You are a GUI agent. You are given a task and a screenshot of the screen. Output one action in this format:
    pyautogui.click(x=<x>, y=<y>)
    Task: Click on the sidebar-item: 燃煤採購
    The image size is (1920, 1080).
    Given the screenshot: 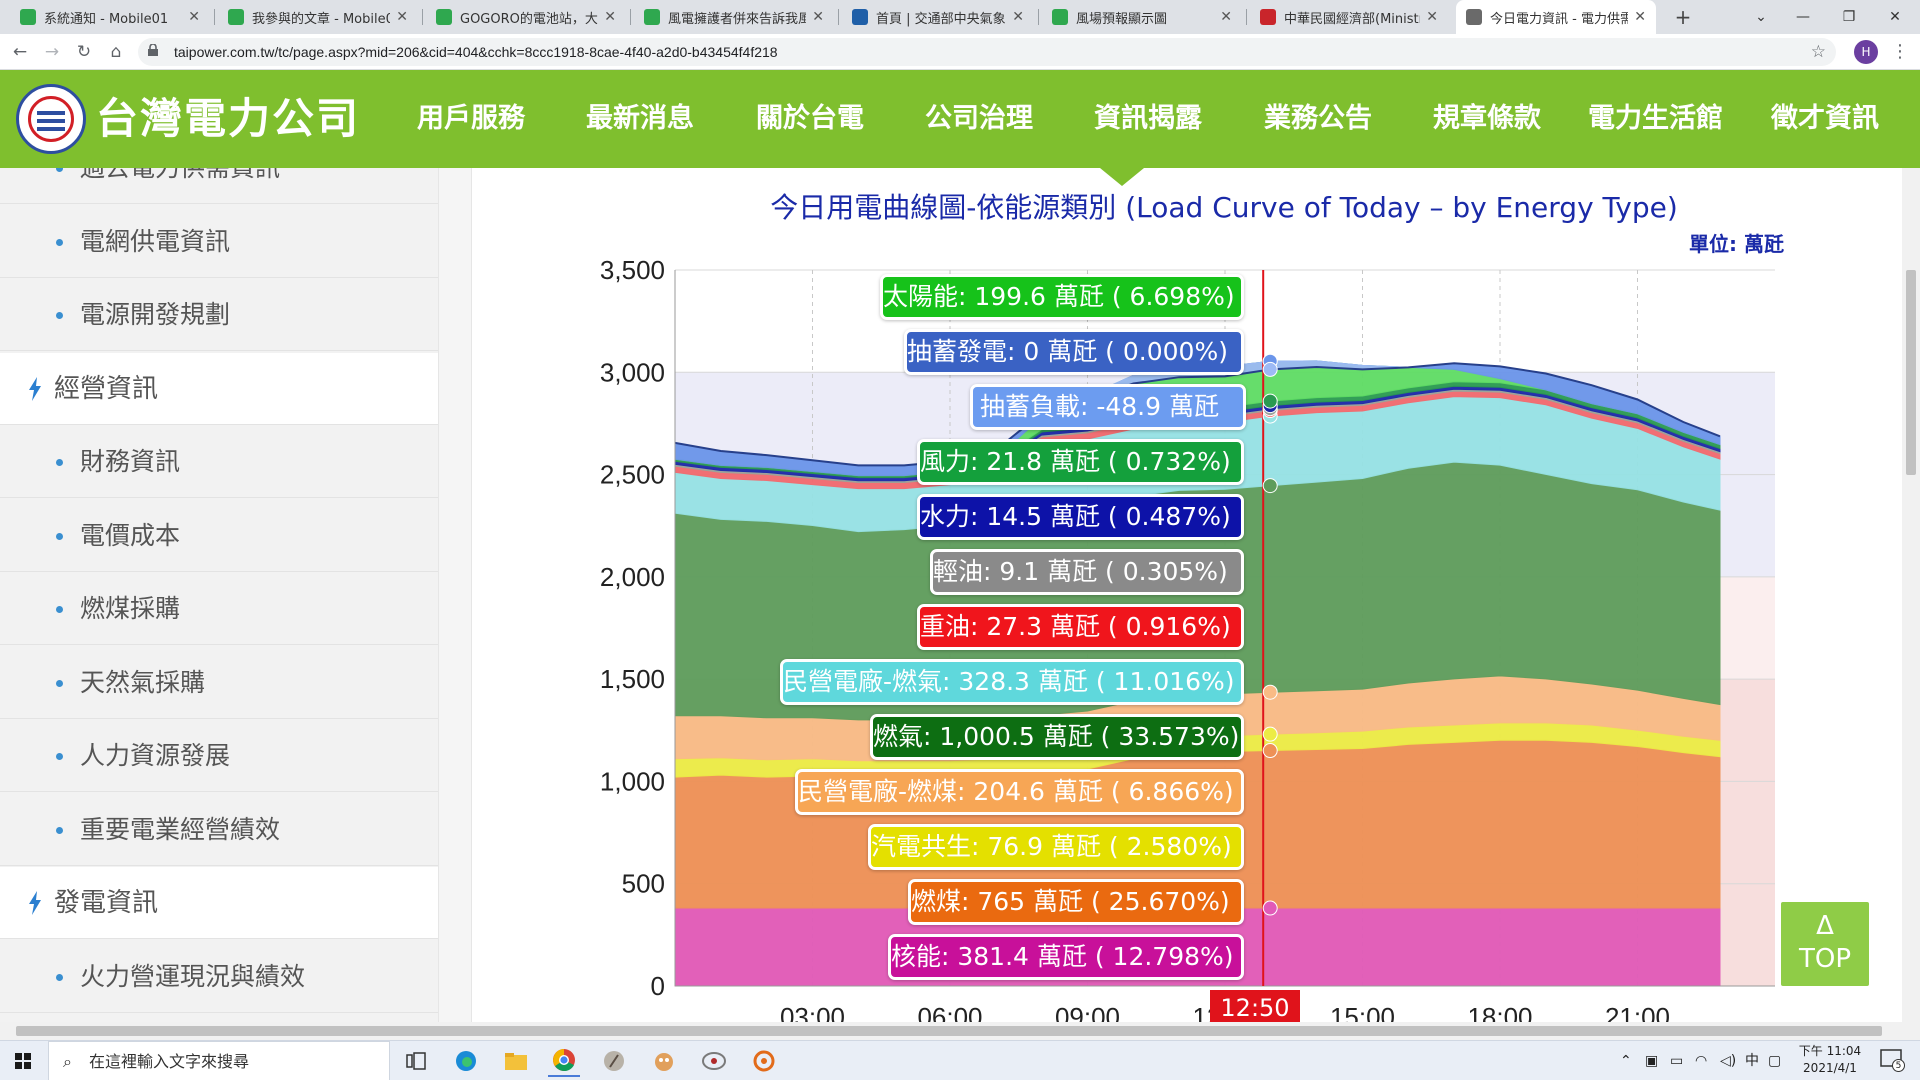 What is the action you would take?
    pyautogui.click(x=219, y=609)
    